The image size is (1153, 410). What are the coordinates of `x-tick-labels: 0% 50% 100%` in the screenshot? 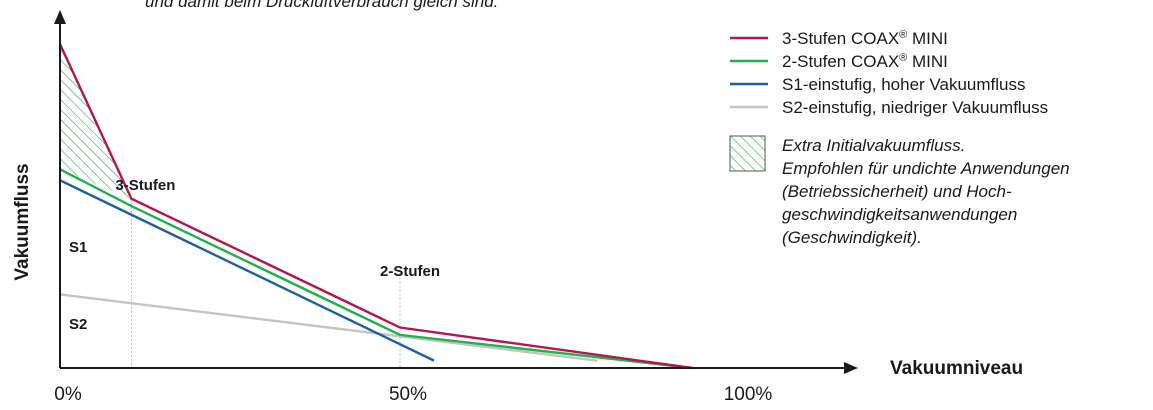 It's located at (413, 394).